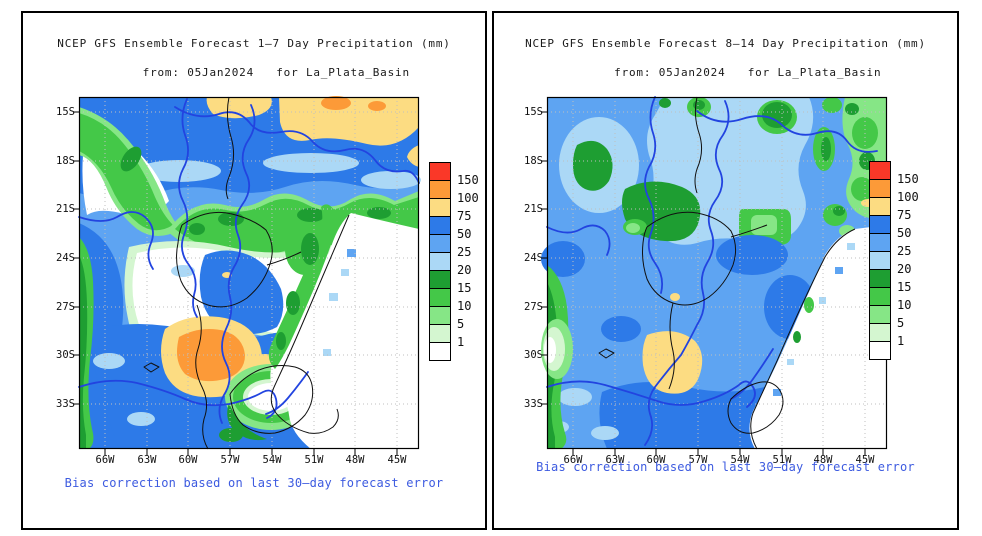 The height and width of the screenshot is (536, 982). What do you see at coordinates (246, 273) in the screenshot?
I see `country-borders` at bounding box center [246, 273].